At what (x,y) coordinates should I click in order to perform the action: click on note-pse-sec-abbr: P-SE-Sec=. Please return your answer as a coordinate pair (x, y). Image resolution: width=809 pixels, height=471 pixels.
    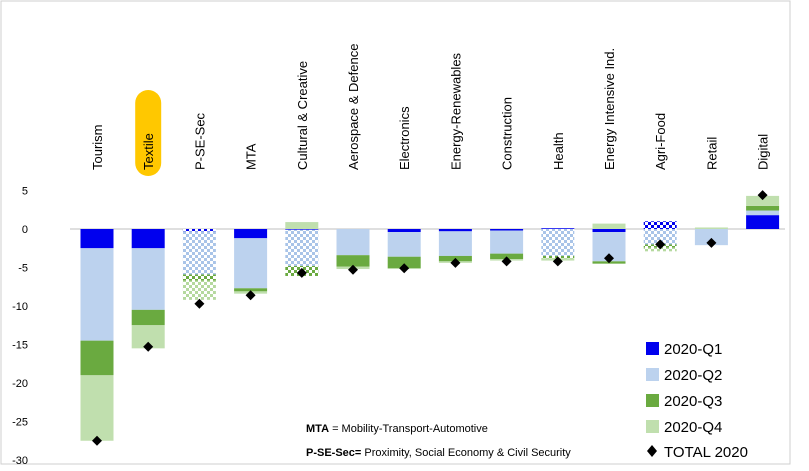
    Looking at the image, I should click on (333, 453).